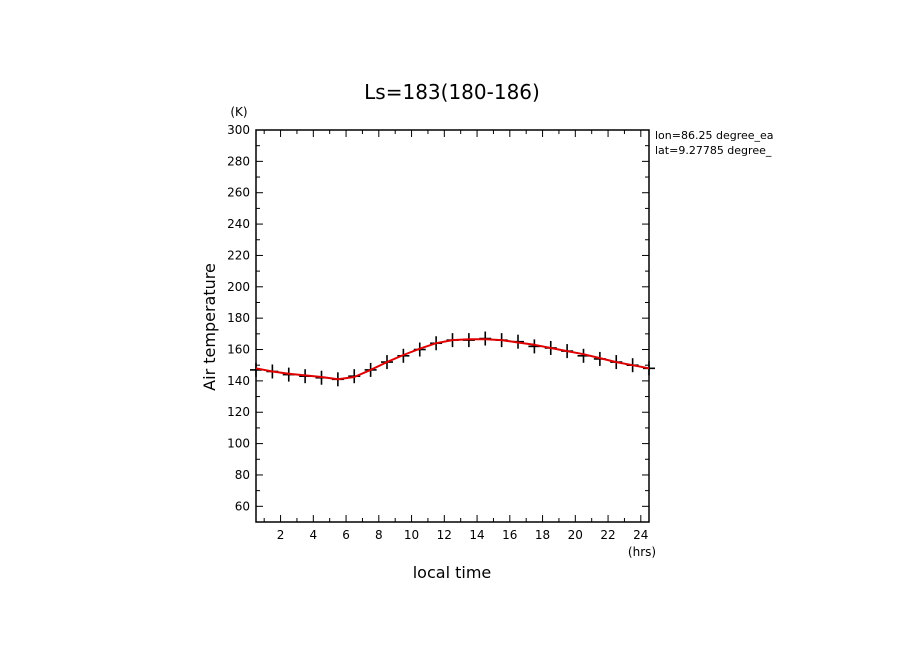 This screenshot has height=654, width=904. I want to click on chart-title: Ls=183(180-186), so click(452, 92).